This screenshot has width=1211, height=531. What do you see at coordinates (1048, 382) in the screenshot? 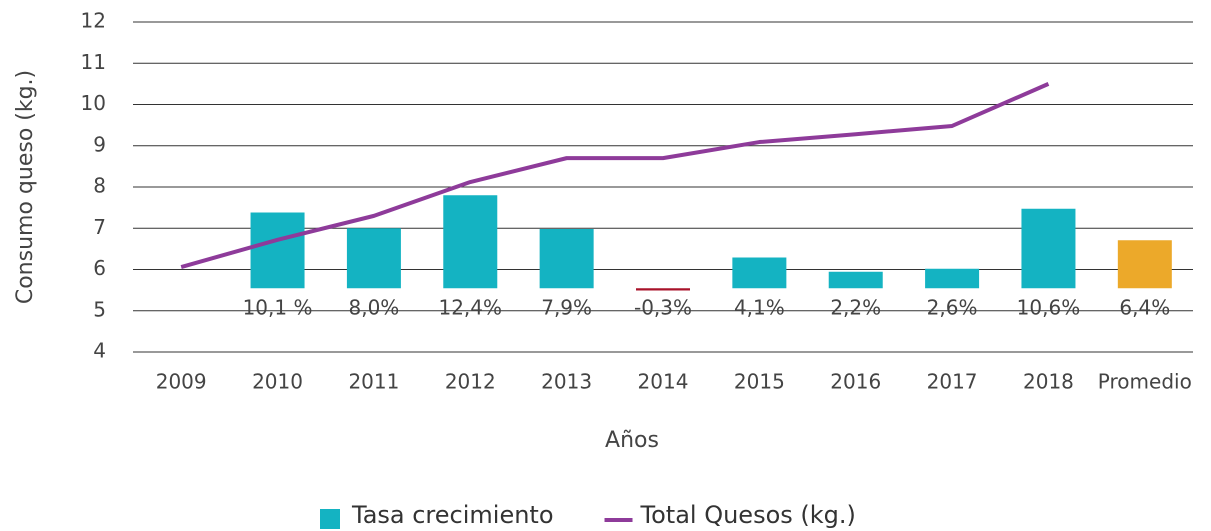
I see `x-tick-label: 2018` at bounding box center [1048, 382].